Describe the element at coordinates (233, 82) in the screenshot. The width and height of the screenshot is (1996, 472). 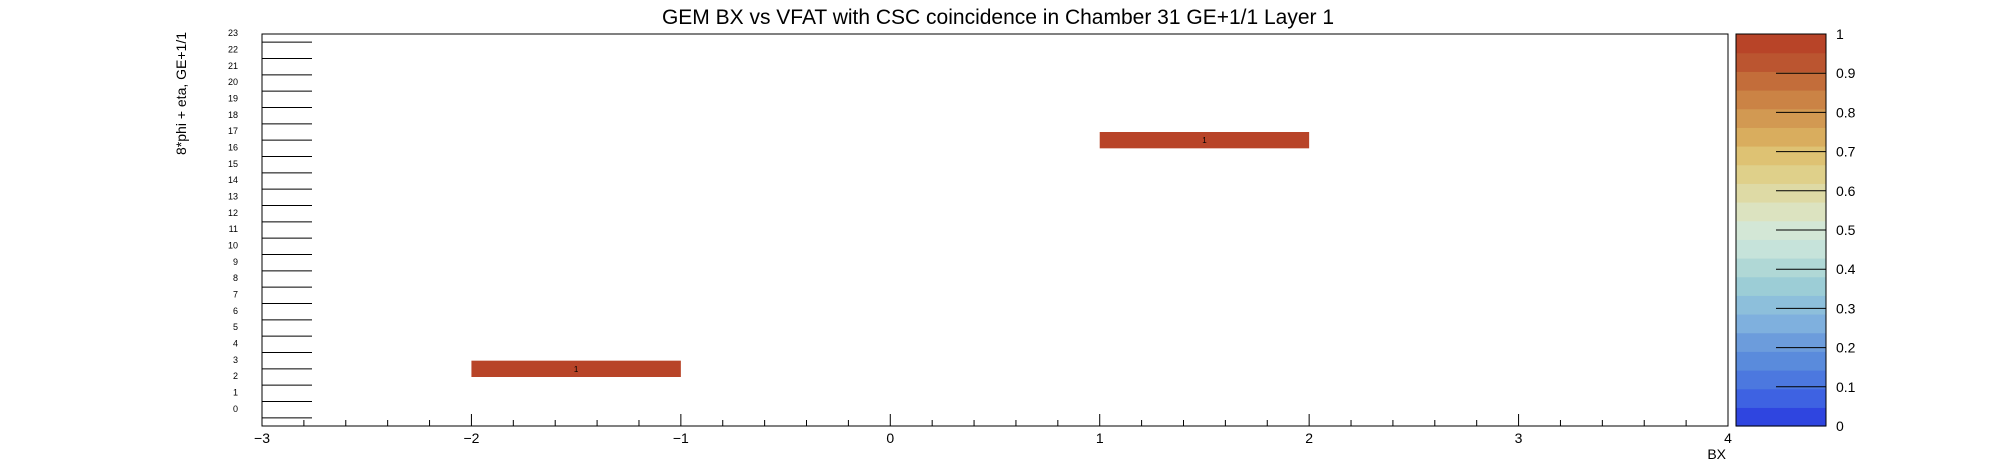
I see `y-tick-label: 20` at that location.